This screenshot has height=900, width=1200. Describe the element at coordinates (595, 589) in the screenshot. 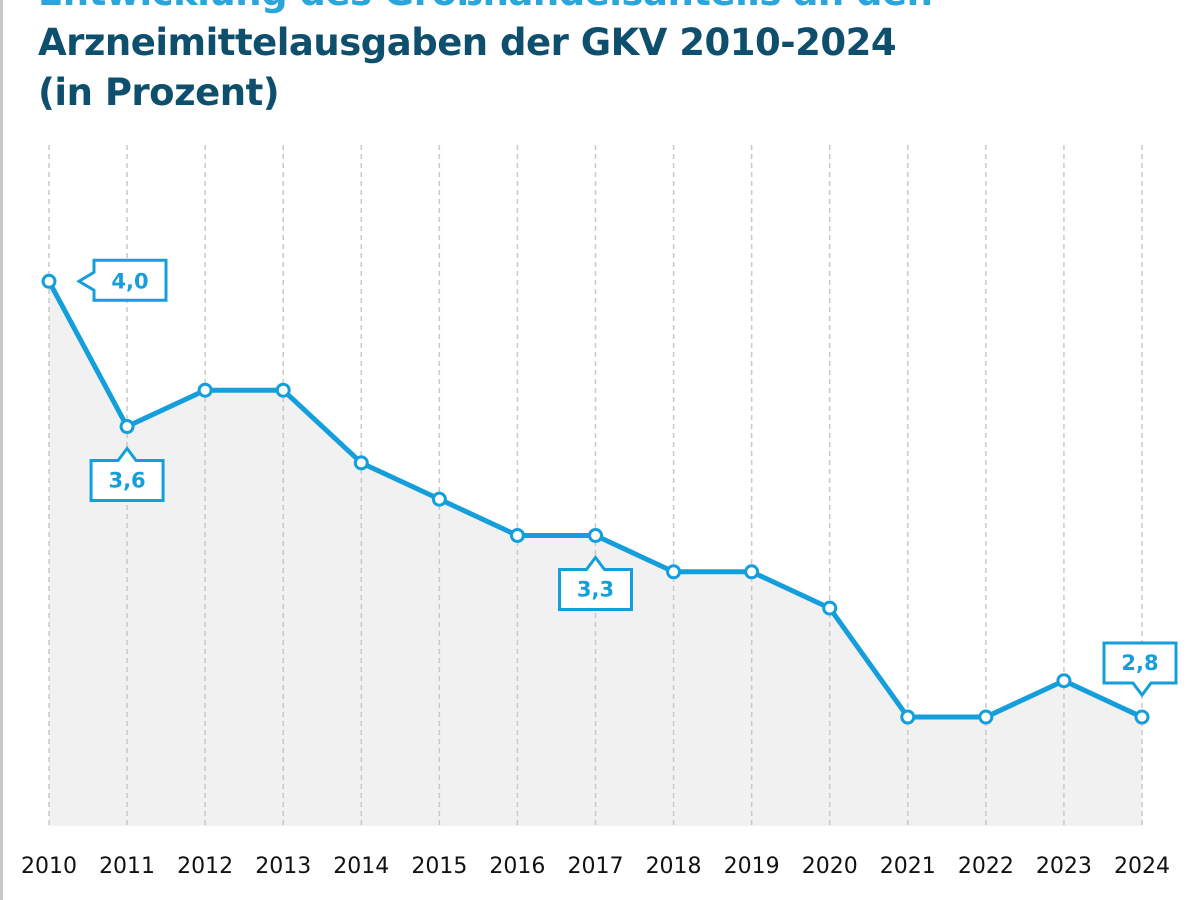

I see `data-label-2017: 3,3` at that location.